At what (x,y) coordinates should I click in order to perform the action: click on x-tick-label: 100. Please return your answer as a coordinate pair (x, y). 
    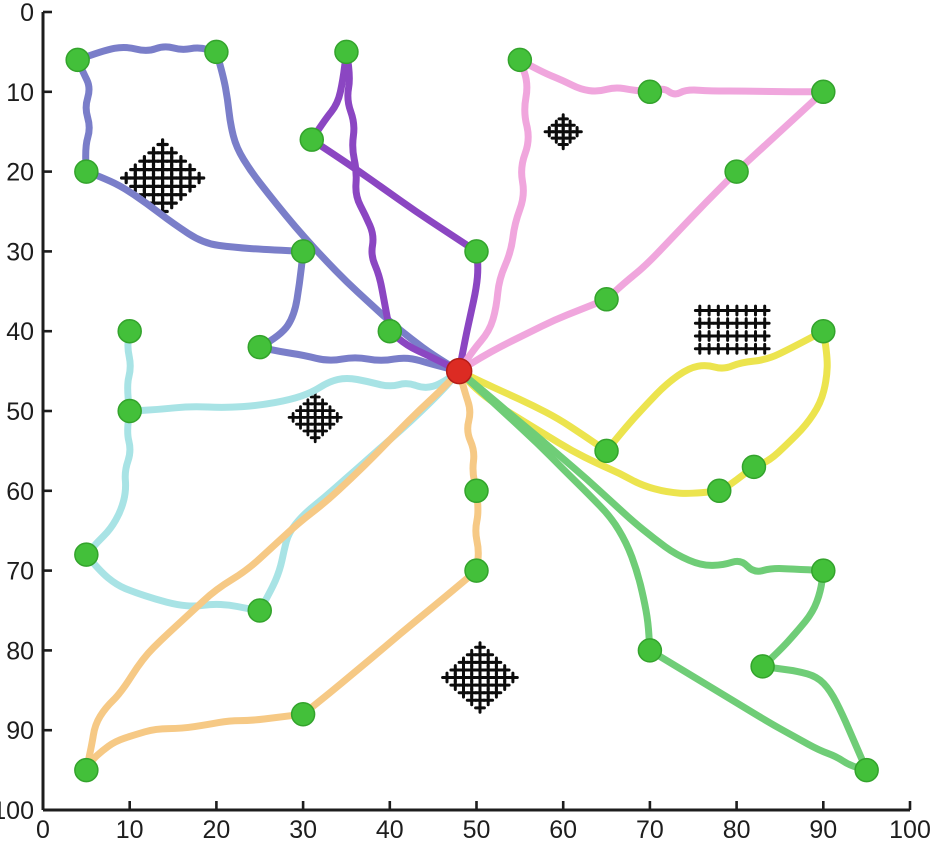
    Looking at the image, I should click on (910, 829).